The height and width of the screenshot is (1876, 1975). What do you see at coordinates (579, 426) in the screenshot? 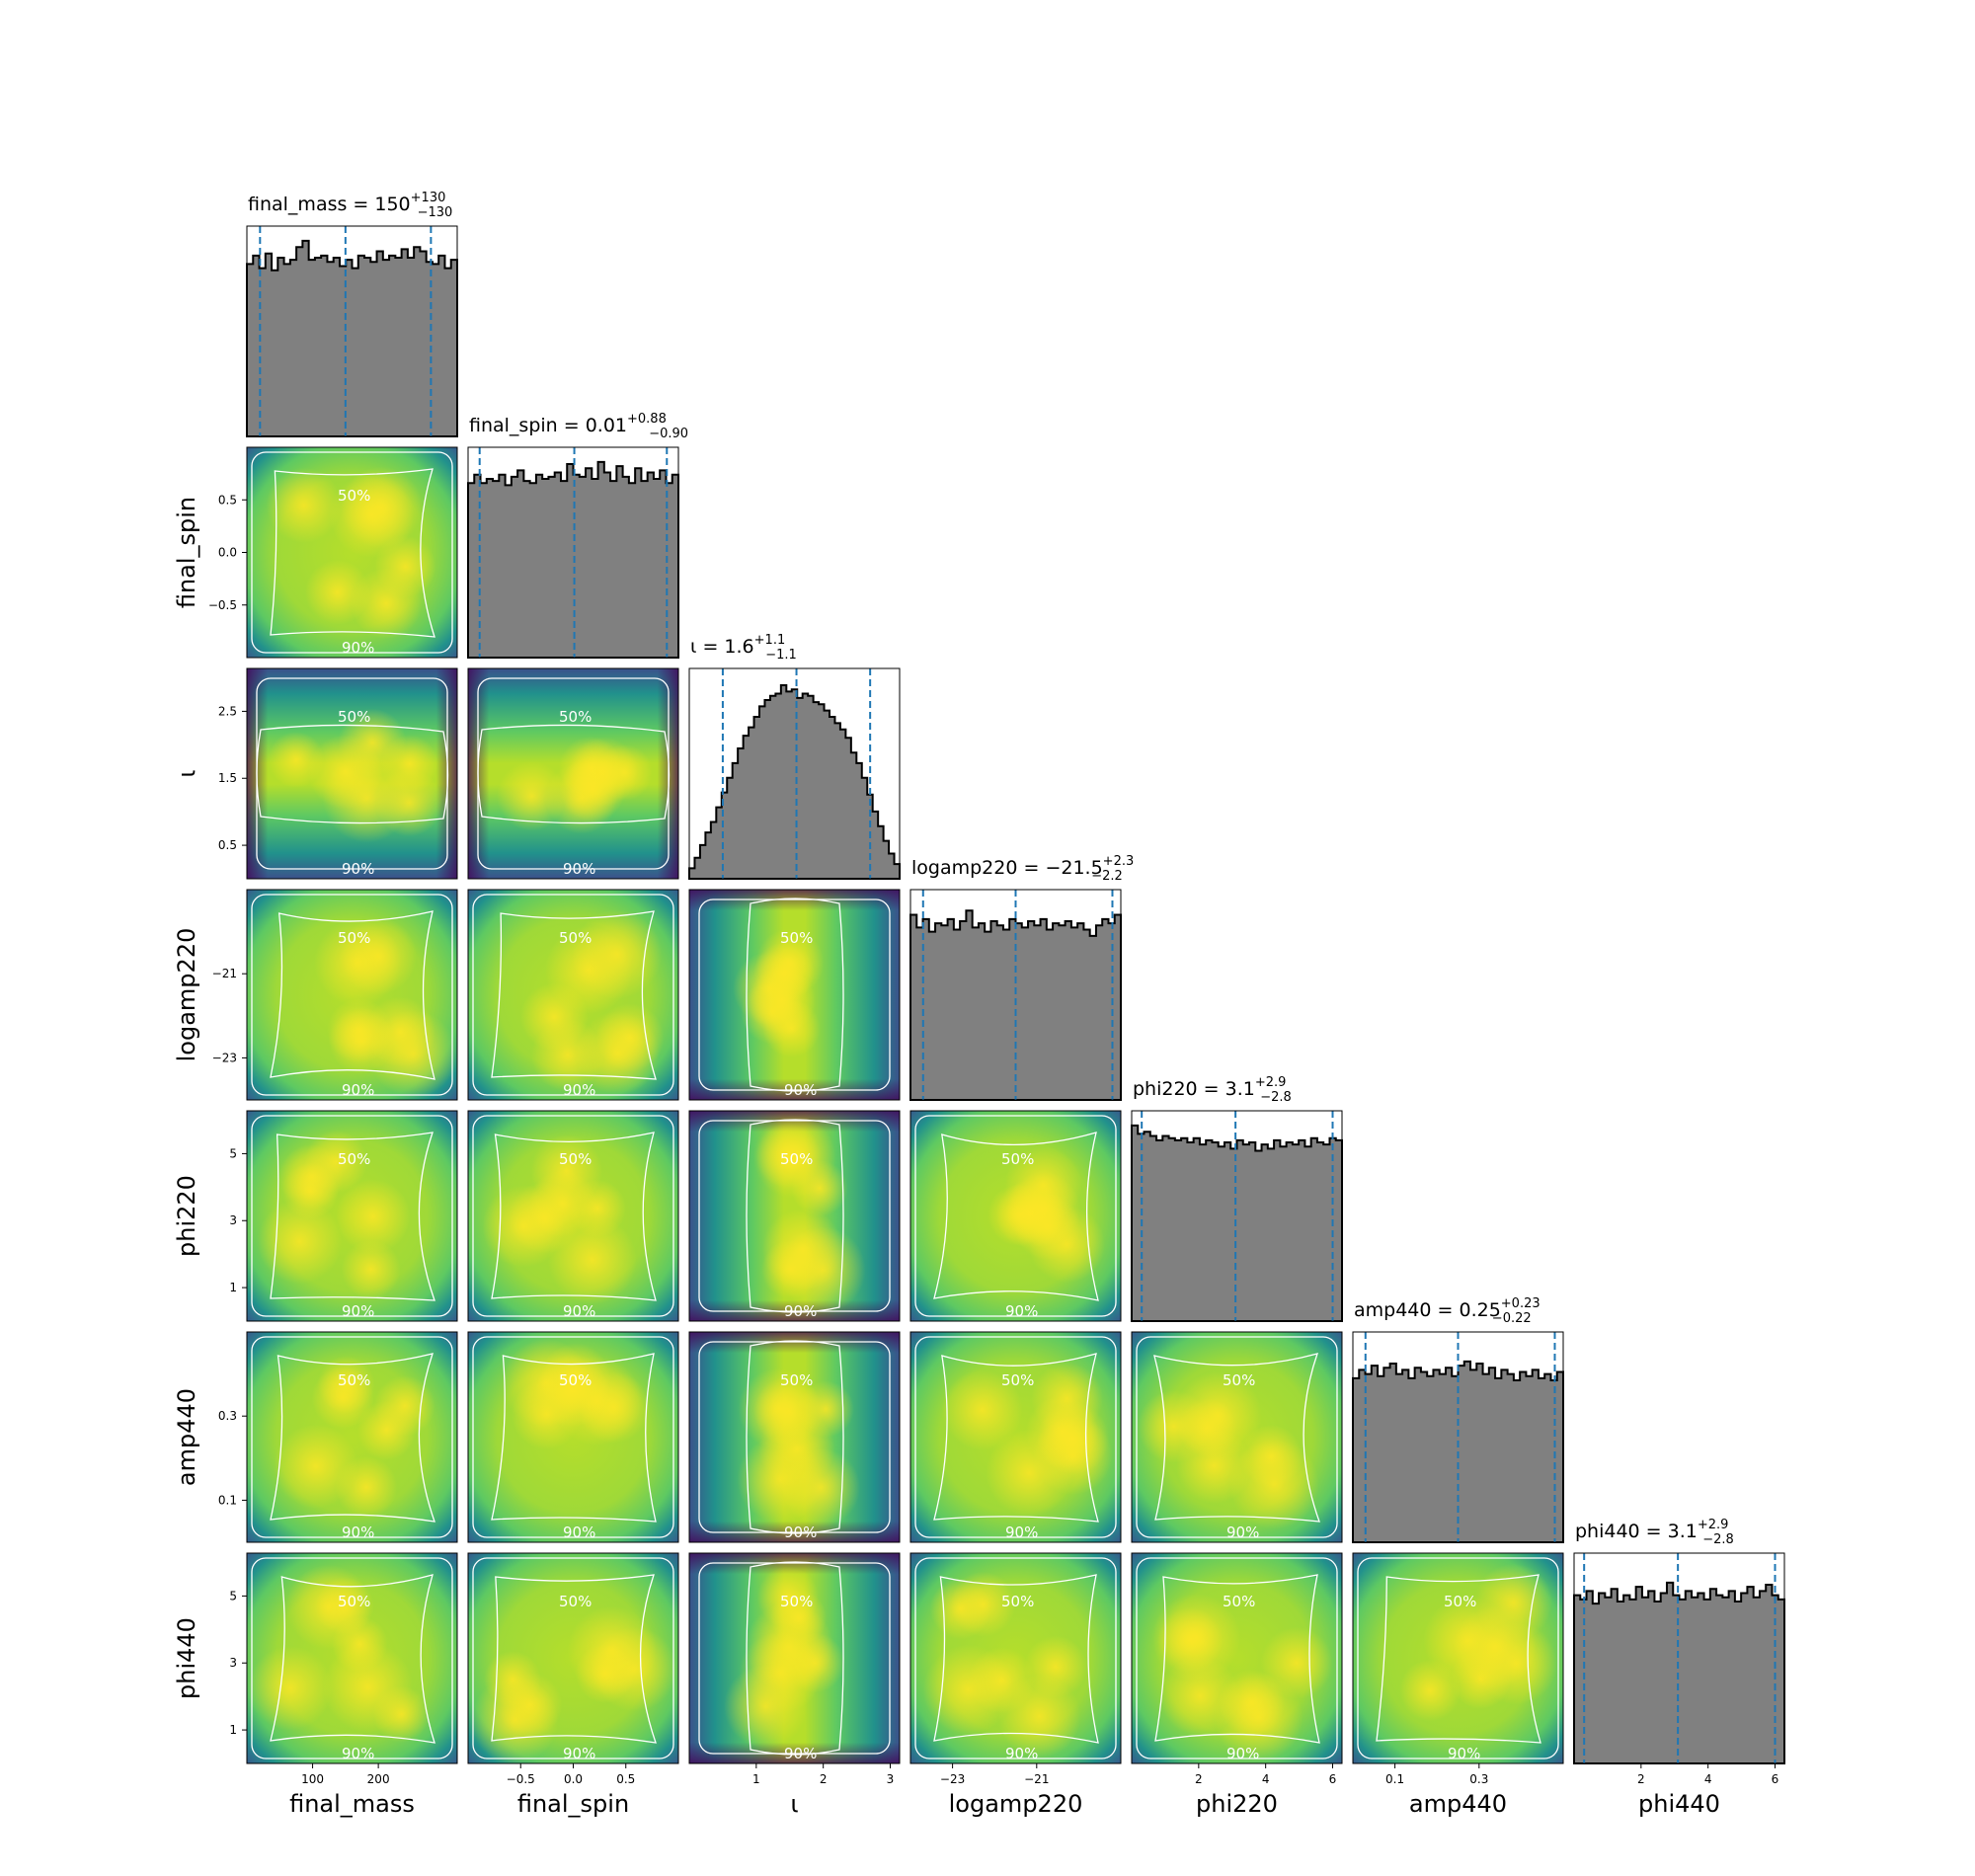
I see `title-final_spin: final_spin = 0.01+0.88 −0.90` at bounding box center [579, 426].